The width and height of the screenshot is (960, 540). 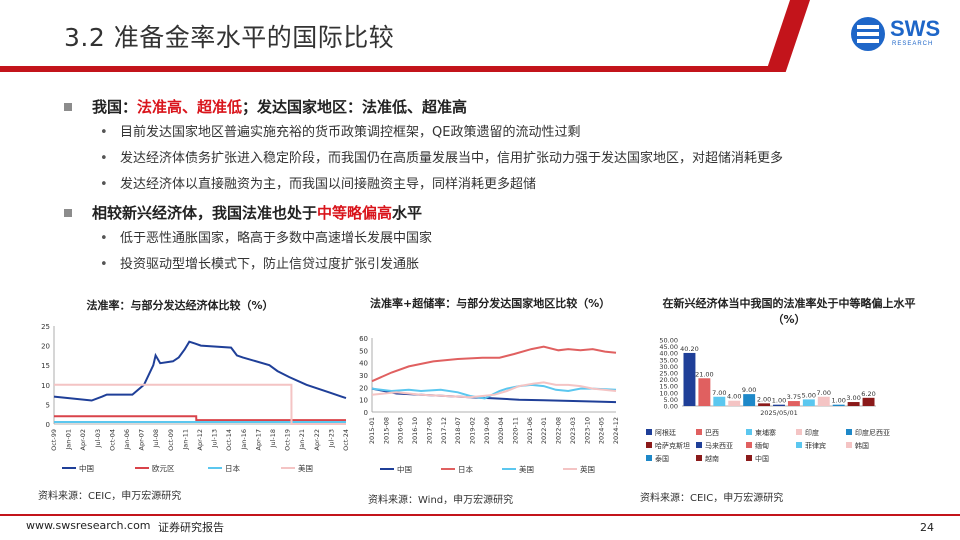 What do you see at coordinates (868, 394) in the screenshot?
I see `bar-value-label: 6.20` at bounding box center [868, 394].